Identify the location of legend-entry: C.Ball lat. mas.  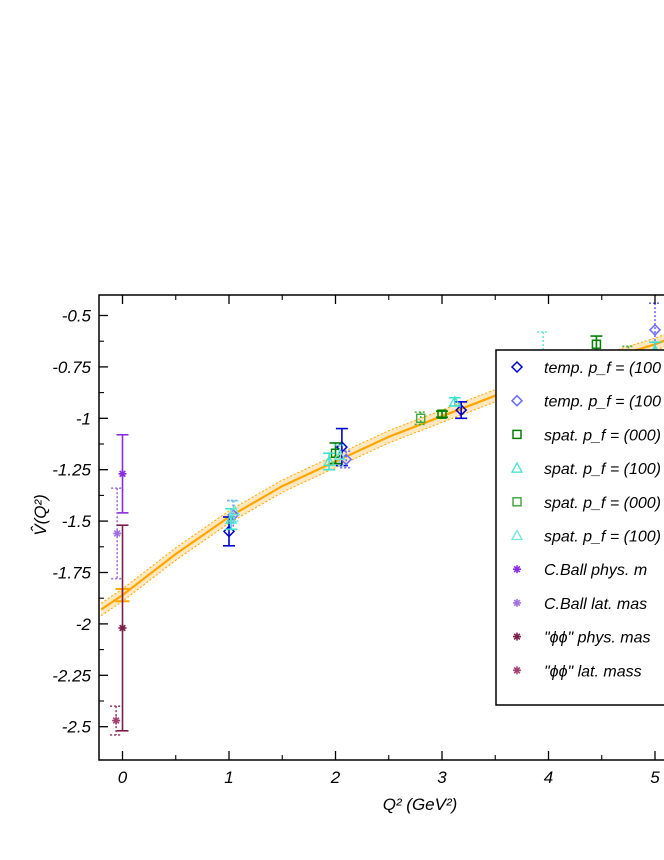
(595, 604).